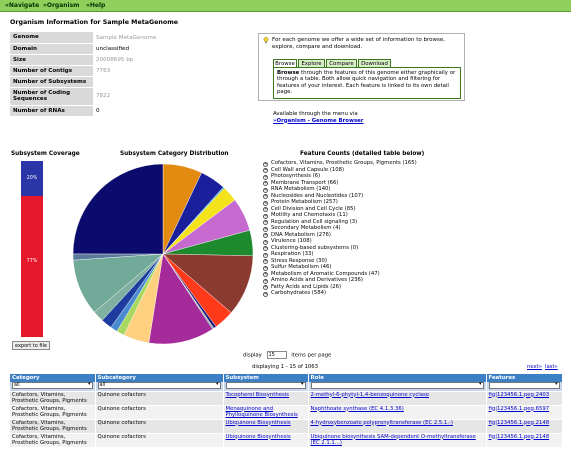 The height and width of the screenshot is (449, 571). What do you see at coordinates (357, 408) in the screenshot?
I see `role-text: Naphthoate synthase (EC 4.1.3.36)` at bounding box center [357, 408].